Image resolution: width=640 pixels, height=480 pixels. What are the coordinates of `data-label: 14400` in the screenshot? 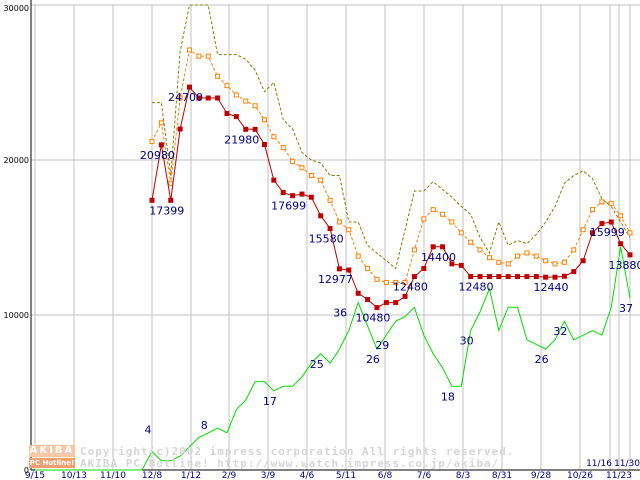 It's located at (438, 257).